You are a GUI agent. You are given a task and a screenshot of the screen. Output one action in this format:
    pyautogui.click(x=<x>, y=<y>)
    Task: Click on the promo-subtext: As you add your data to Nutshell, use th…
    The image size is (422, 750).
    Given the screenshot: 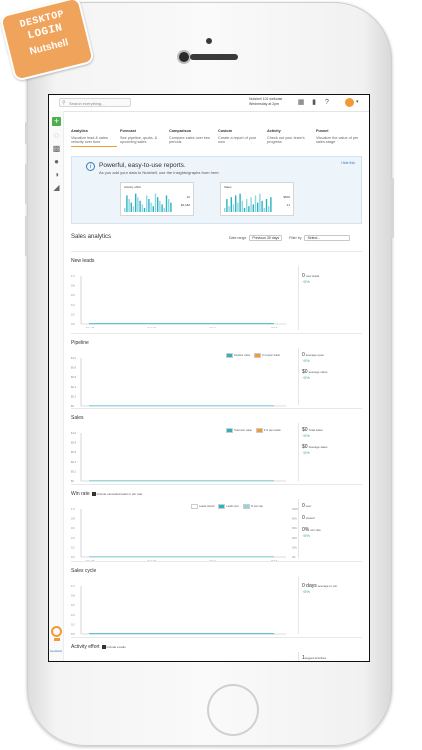 What is the action you would take?
    pyautogui.click(x=159, y=172)
    